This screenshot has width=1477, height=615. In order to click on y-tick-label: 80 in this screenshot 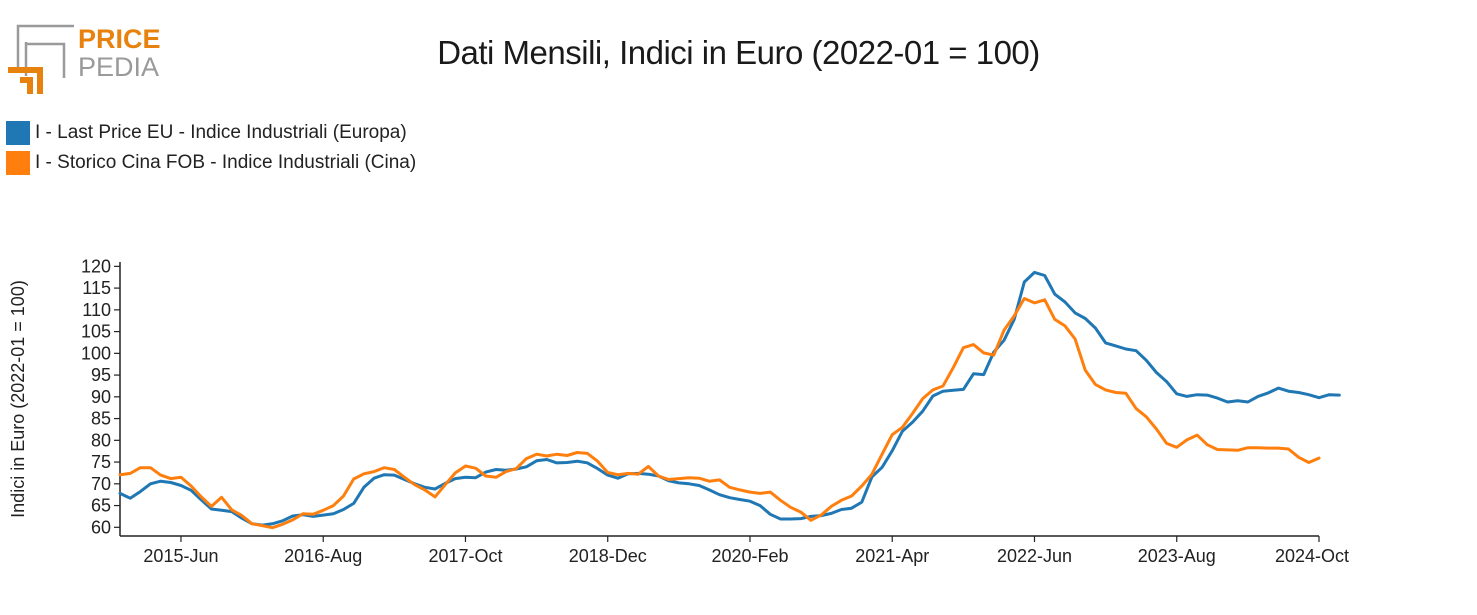, I will do `click(101, 440)`.